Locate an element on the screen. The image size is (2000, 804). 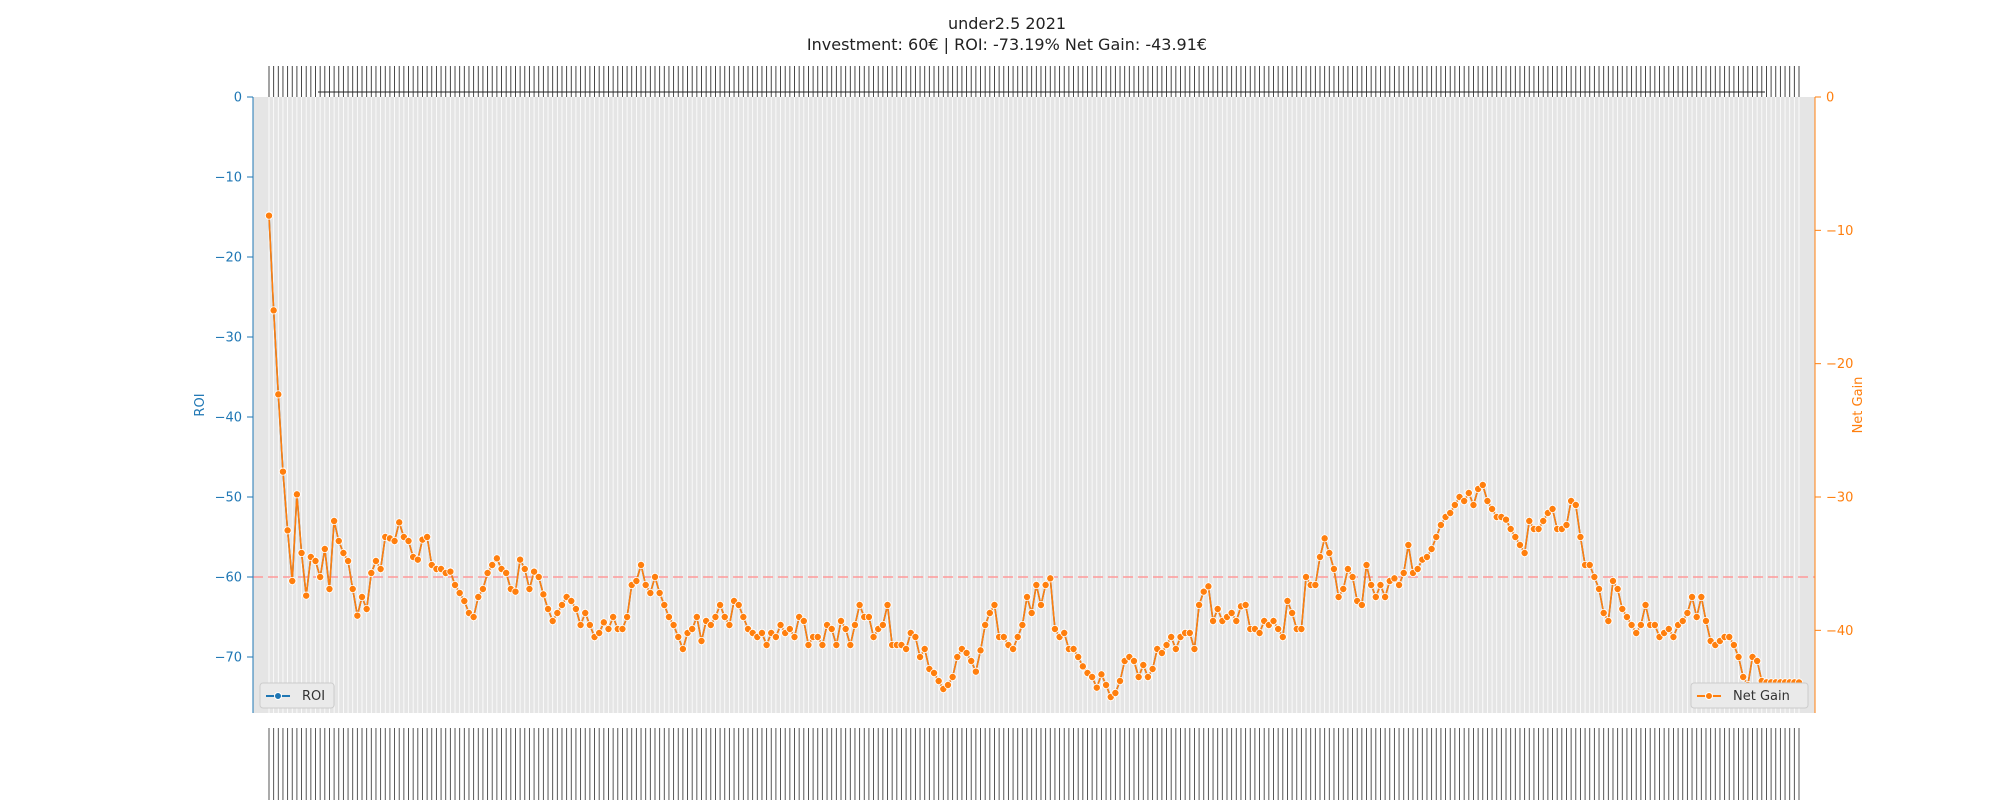
right-y-tick-label: −30 is located at coordinates (1839, 498).